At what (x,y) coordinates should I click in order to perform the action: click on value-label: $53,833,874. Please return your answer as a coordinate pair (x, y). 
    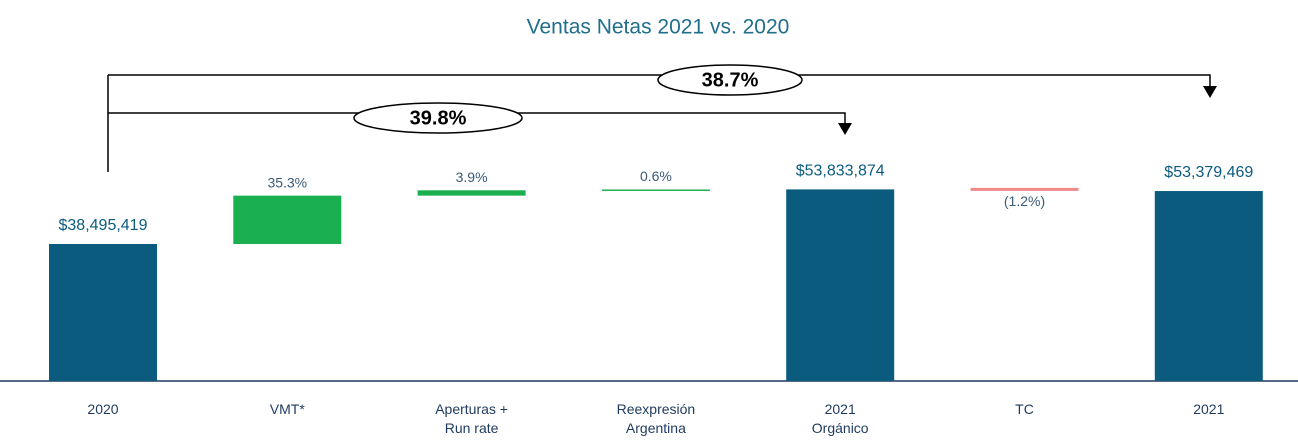
    Looking at the image, I should click on (840, 171).